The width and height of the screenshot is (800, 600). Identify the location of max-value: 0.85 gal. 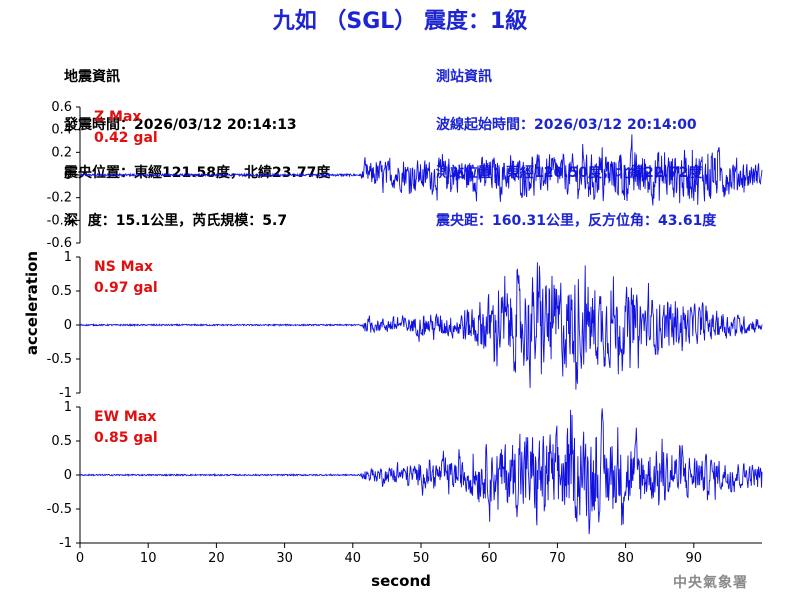
(126, 438).